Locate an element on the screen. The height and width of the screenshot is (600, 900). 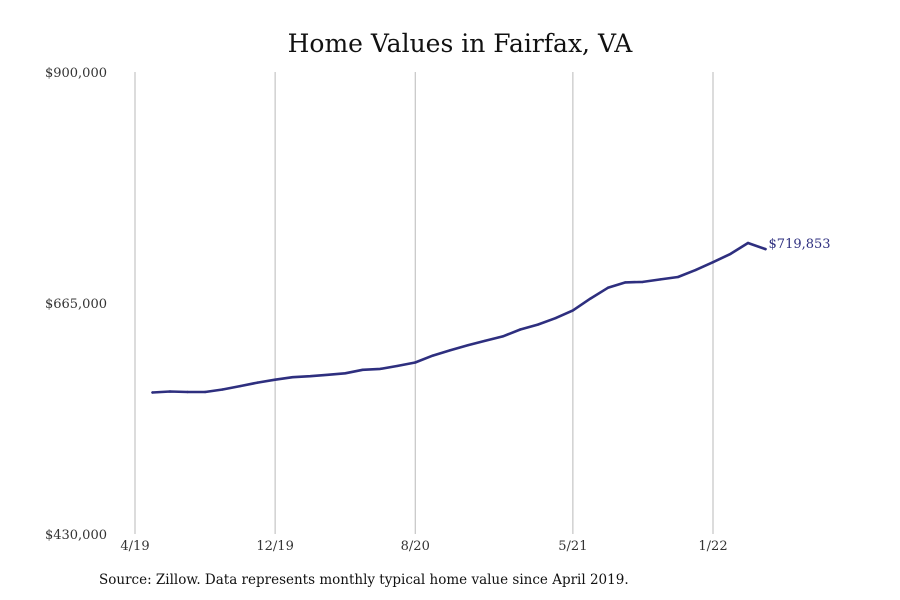
x-tick-label: 8/20 is located at coordinates (415, 546).